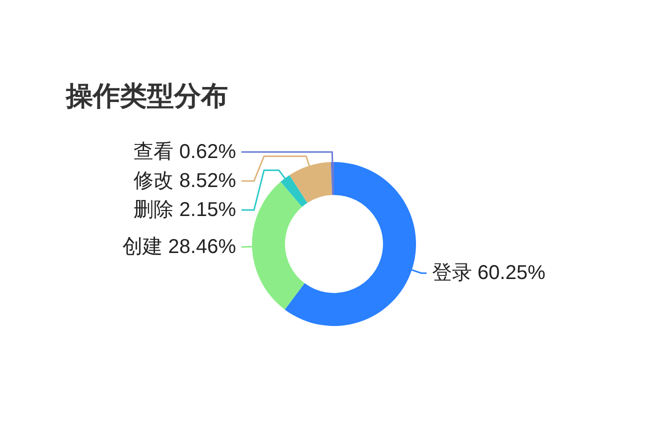 This screenshot has width=668, height=442. I want to click on chart-title: 操作类型分布, so click(146, 96).